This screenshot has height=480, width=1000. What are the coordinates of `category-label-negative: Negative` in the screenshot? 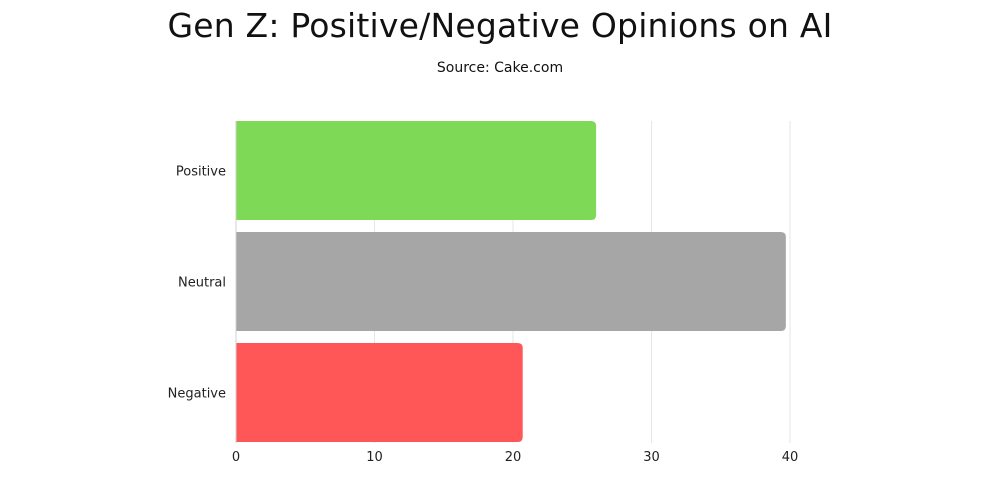 It's located at (197, 394).